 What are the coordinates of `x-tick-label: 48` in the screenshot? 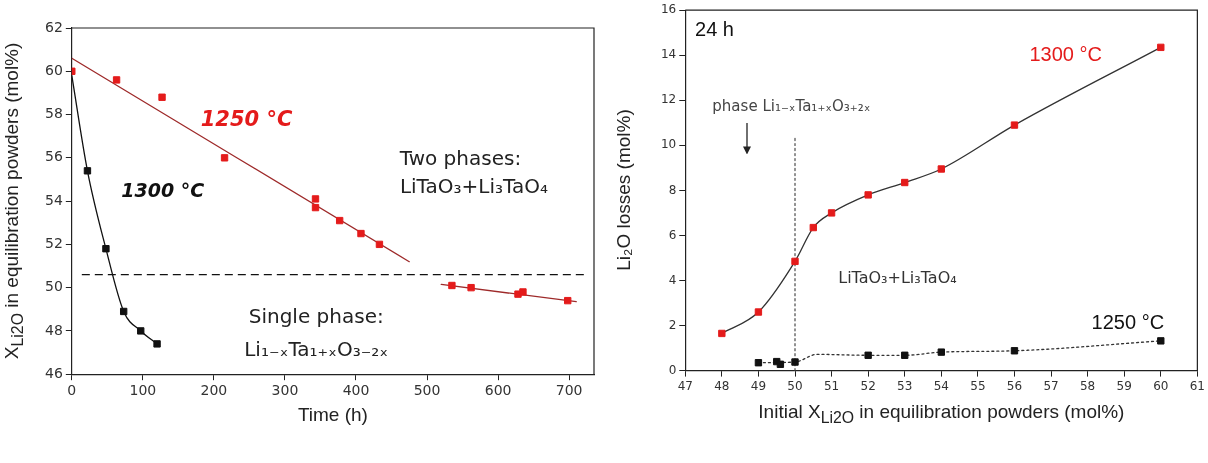 It's located at (722, 385).